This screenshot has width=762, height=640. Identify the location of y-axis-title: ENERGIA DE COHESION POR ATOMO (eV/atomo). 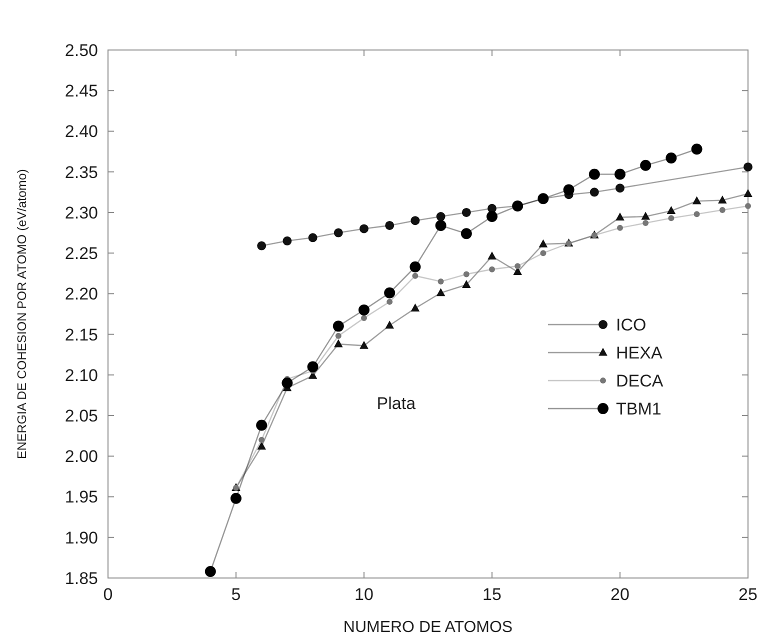
(22, 314).